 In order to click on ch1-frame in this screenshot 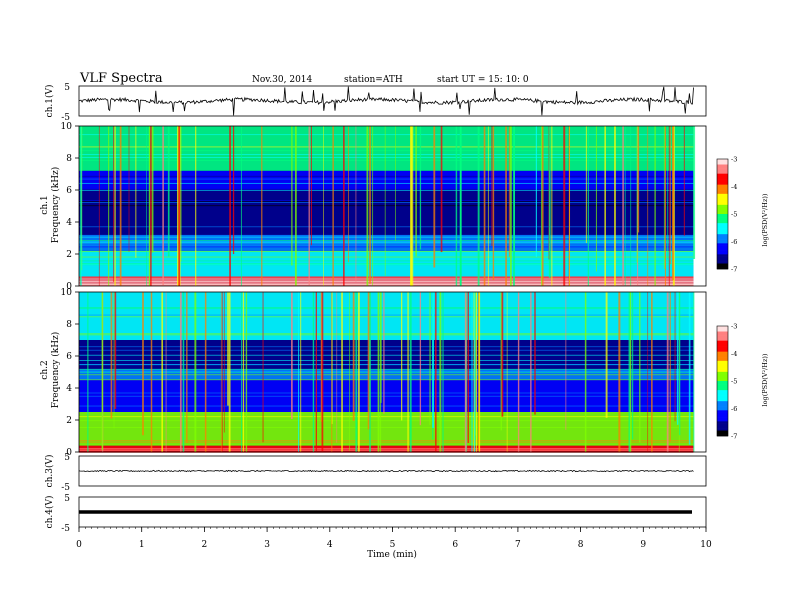, I will do `click(392, 101)`.